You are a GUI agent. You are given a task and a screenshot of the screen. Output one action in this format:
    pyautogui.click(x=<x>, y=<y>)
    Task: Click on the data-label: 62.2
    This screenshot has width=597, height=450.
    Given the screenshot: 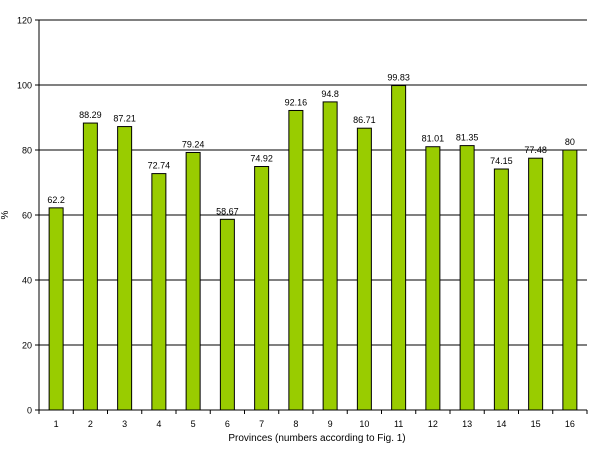 What is the action you would take?
    pyautogui.click(x=56, y=200)
    